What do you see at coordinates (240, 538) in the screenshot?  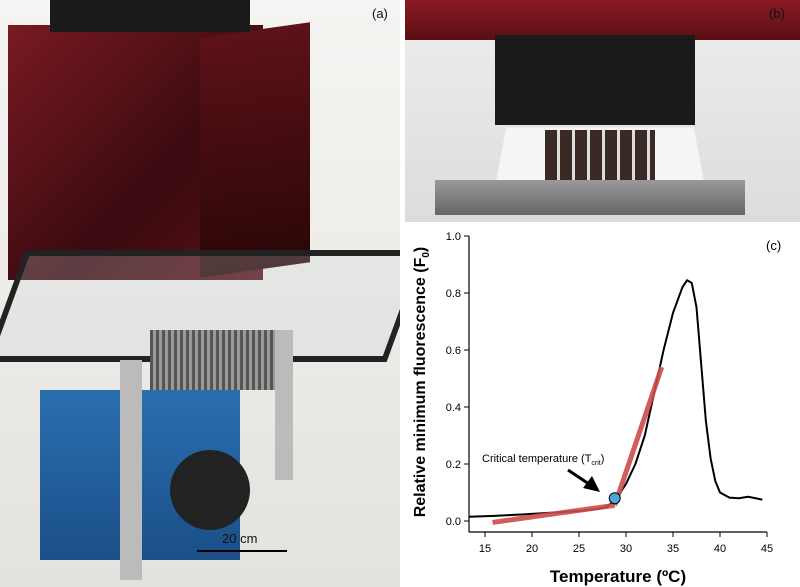 I see `scale-bar-label: 20 cm` at bounding box center [240, 538].